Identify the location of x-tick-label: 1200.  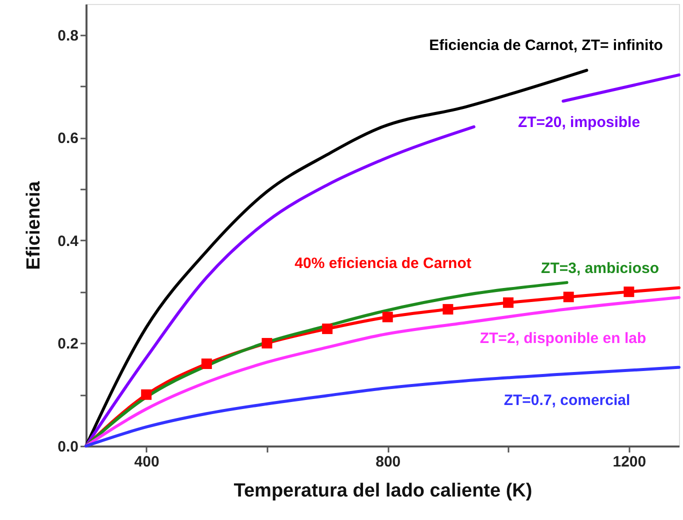
(629, 462).